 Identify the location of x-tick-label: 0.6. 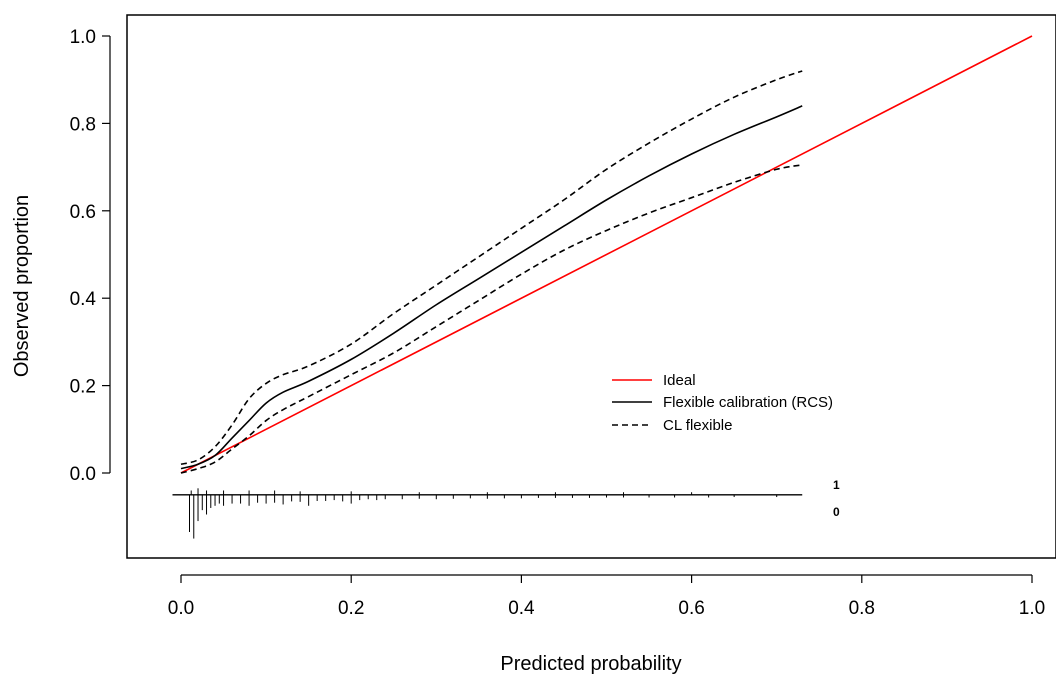
(691, 608).